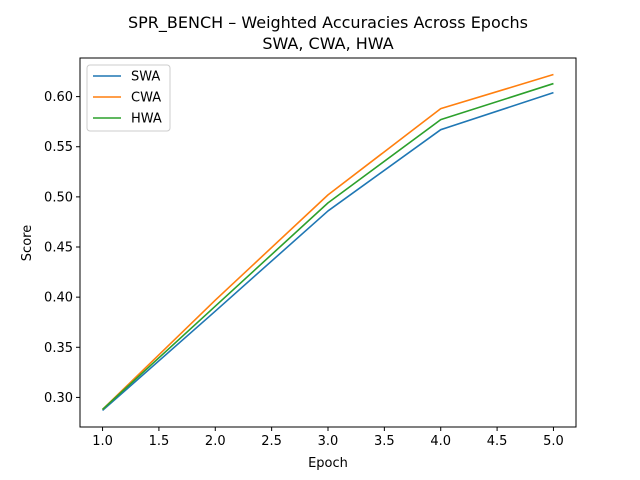 This screenshot has width=640, height=480. Describe the element at coordinates (215, 441) in the screenshot. I see `x-tick-label: 2.0` at that location.